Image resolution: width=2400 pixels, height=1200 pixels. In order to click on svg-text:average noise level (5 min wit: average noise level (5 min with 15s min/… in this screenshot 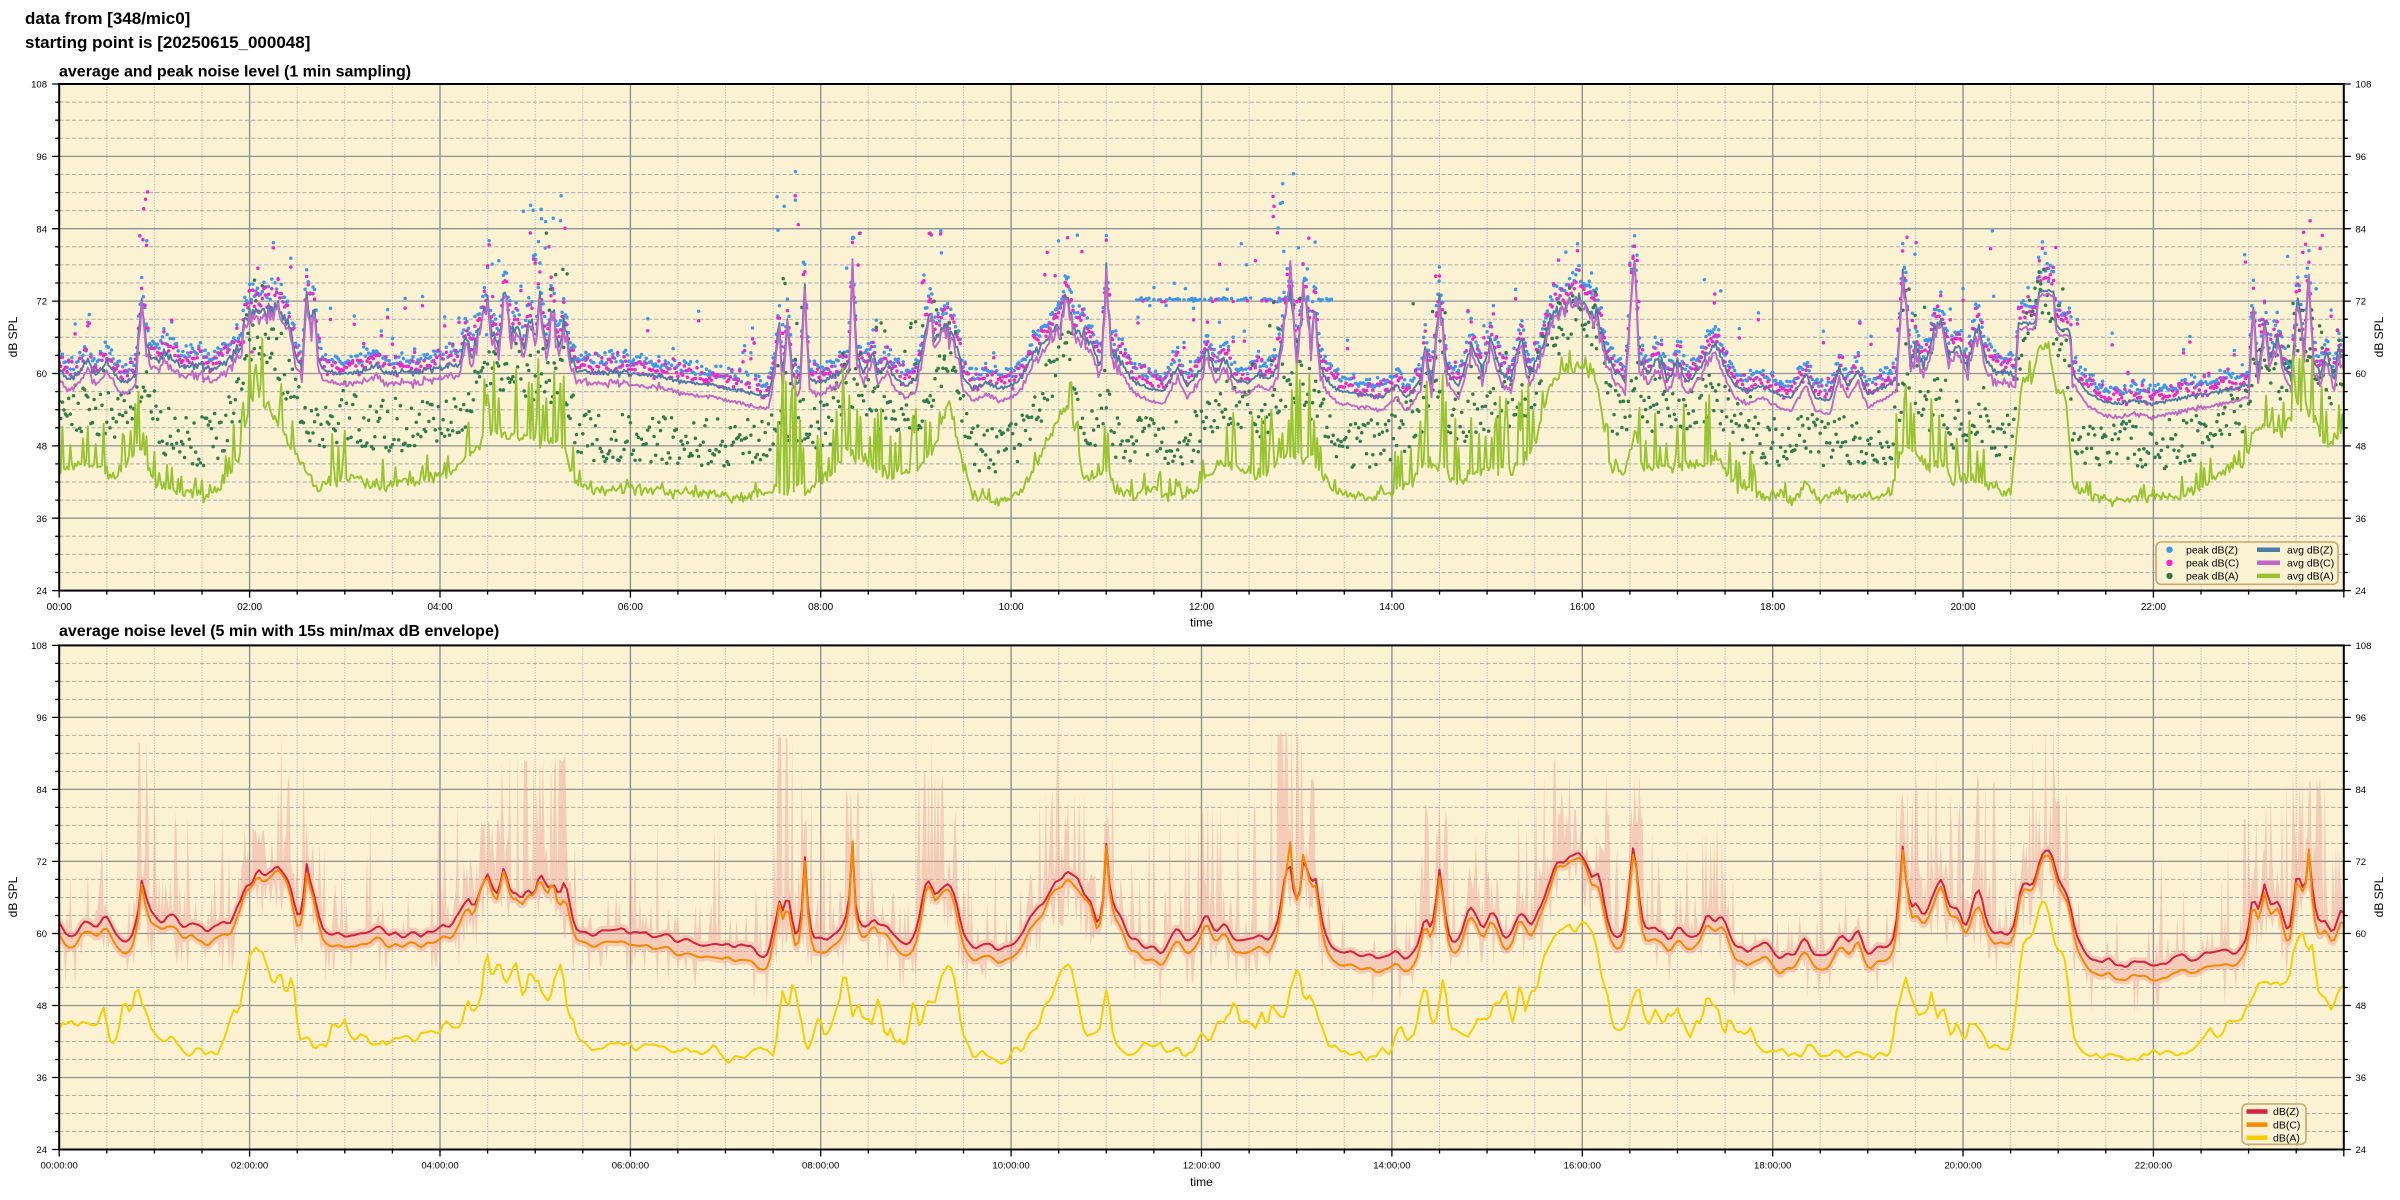, I will do `click(279, 631)`.